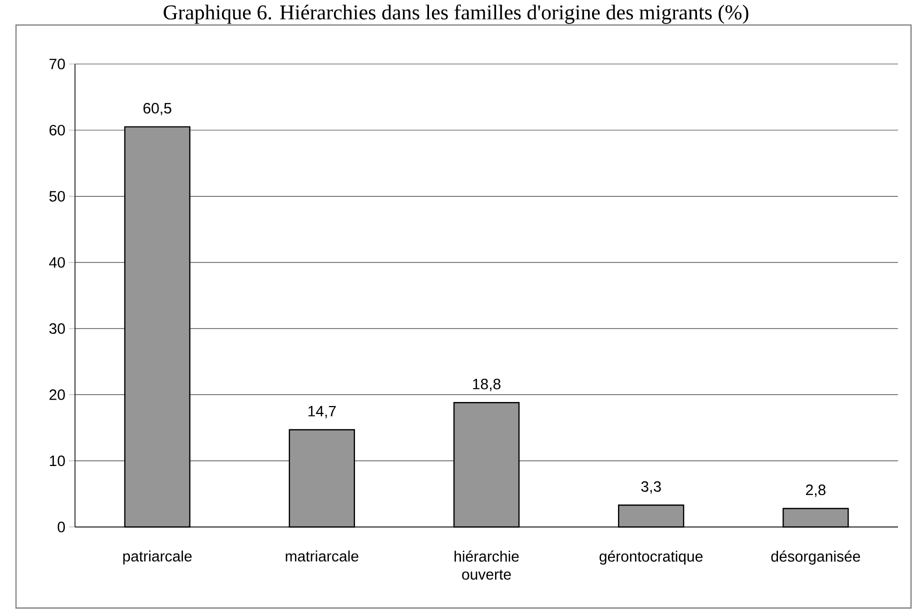 The image size is (912, 609). Describe the element at coordinates (651, 487) in the screenshot. I see `data-label: 3,3` at that location.